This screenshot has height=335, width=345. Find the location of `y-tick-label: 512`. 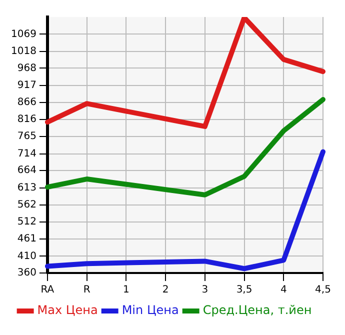

y-tick-label: 512 is located at coordinates (26, 222).